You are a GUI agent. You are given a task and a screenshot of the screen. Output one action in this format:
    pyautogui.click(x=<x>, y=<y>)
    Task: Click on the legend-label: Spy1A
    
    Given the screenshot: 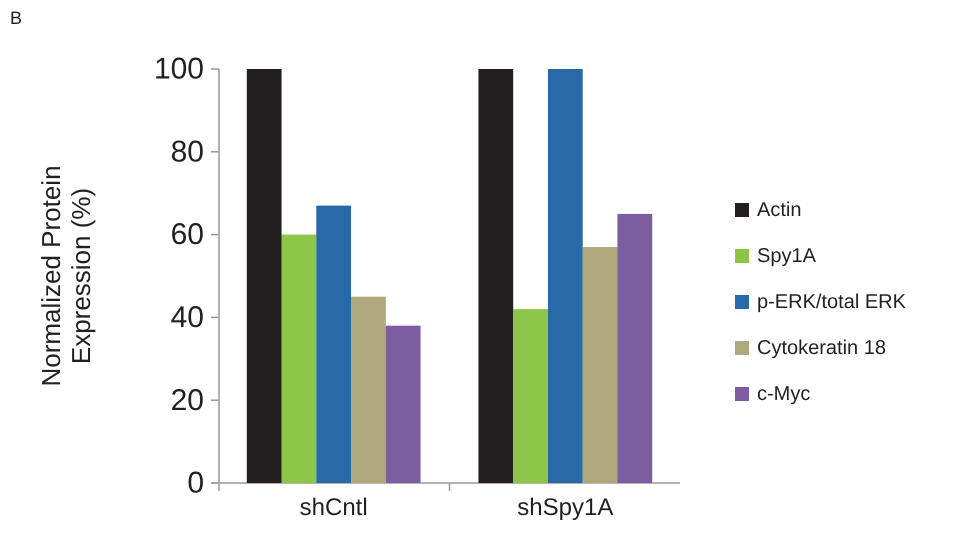 What is the action you would take?
    pyautogui.click(x=787, y=256)
    